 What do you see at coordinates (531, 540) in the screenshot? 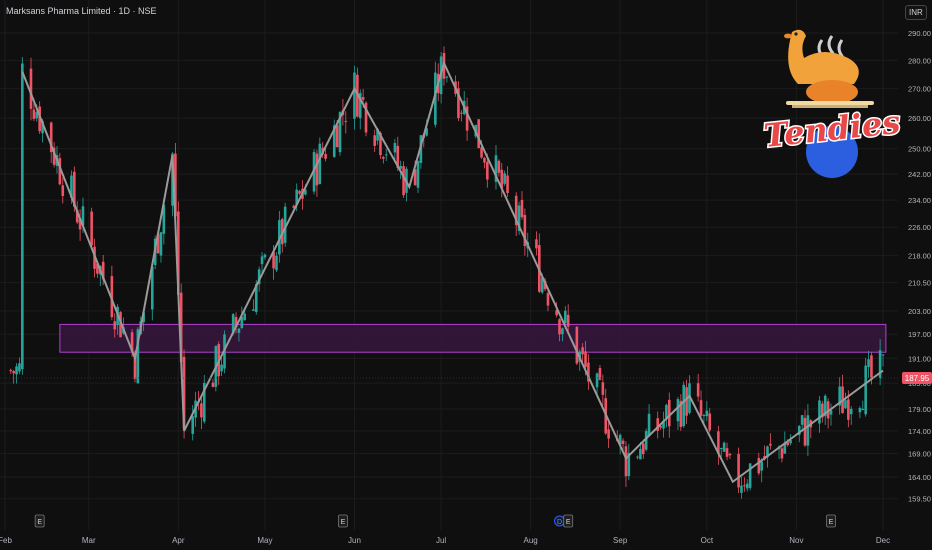
I see `x-tick-label: Aug` at bounding box center [531, 540].